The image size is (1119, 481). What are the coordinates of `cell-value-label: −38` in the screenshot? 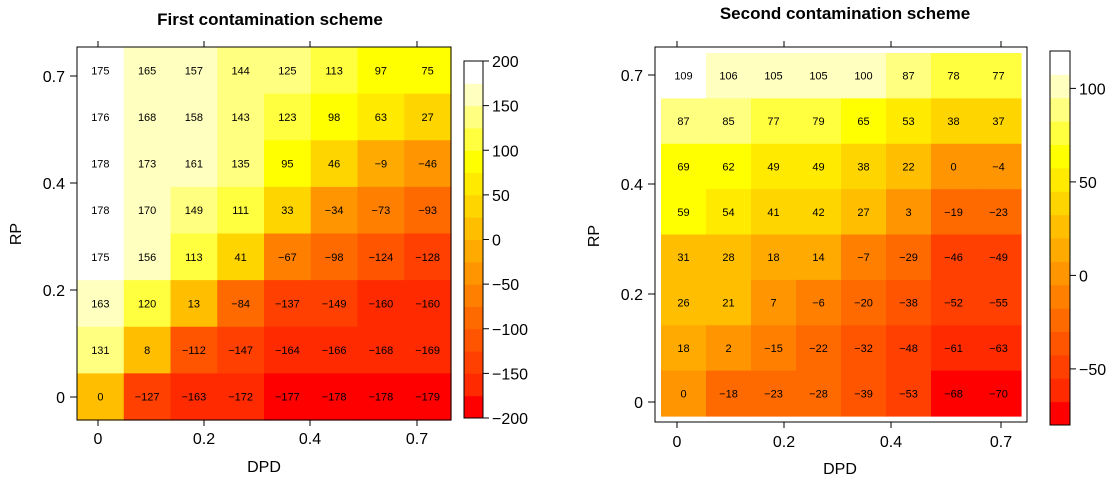 It's located at (908, 304).